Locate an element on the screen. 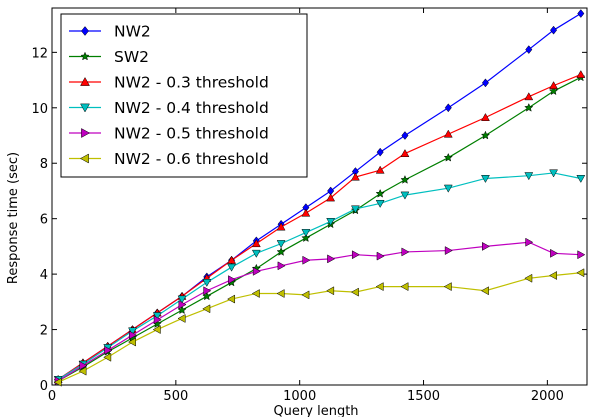 This screenshot has height=417, width=591. legend-label: SW2 is located at coordinates (131, 57).